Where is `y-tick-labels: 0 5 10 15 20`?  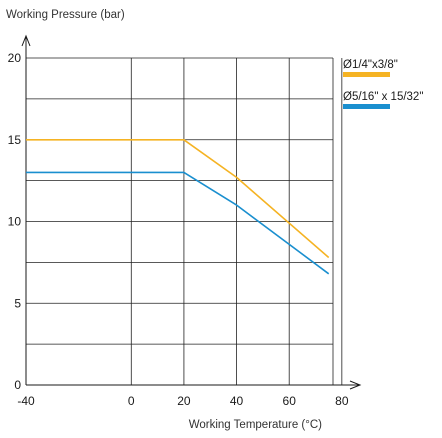
y-tick-labels: 0 5 10 15 20 is located at coordinates (15, 221).